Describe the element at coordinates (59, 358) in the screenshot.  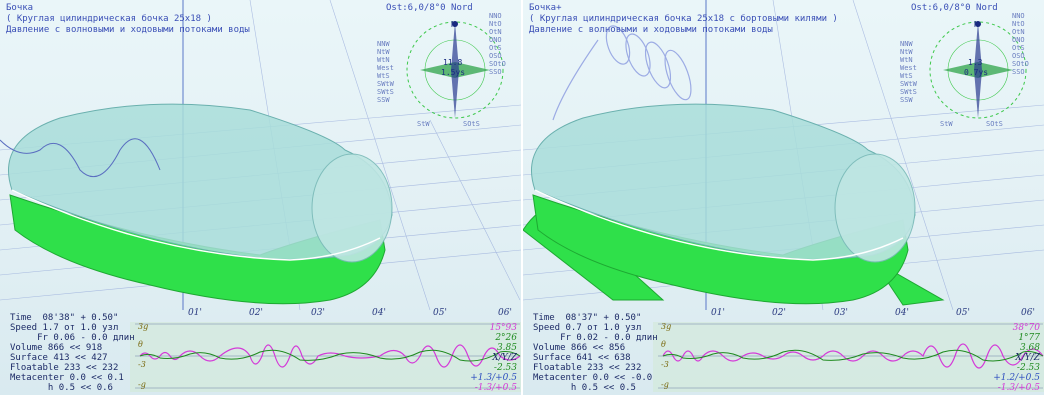
I see `stat-surface: Surface 413 << 427` at that location.